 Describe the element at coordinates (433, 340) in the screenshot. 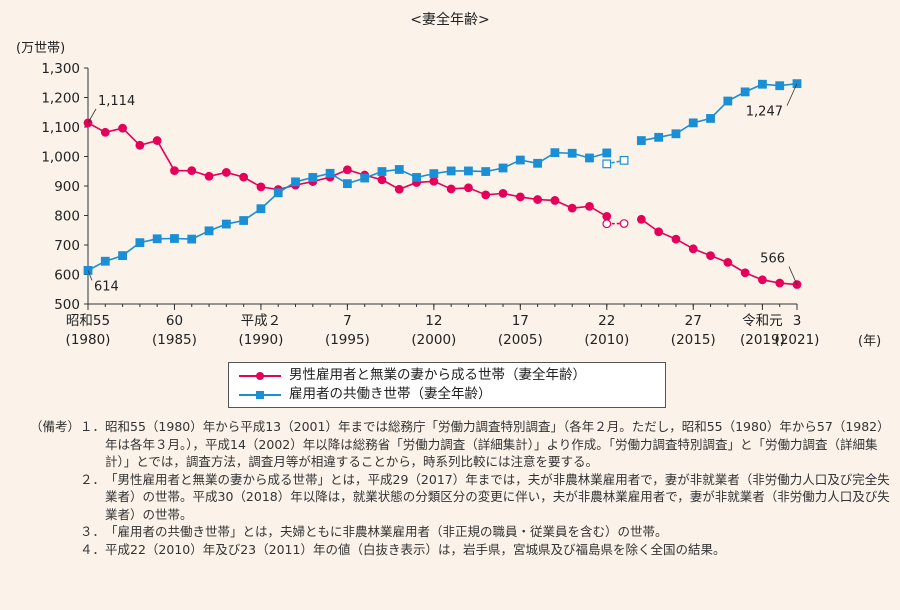

I see `x-tick-year-label: (2000)` at that location.